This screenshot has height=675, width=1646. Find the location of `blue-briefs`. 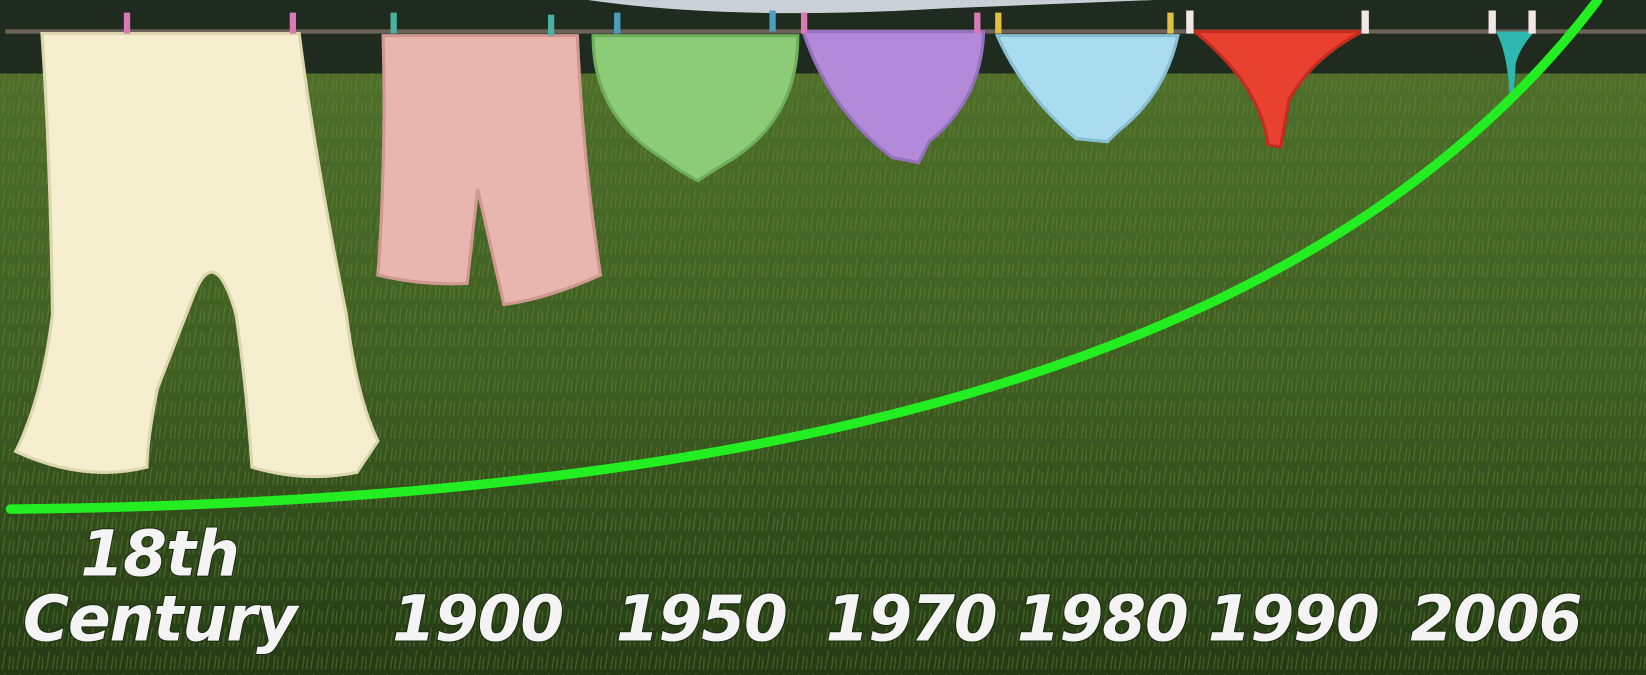

blue-briefs is located at coordinates (1087, 89).